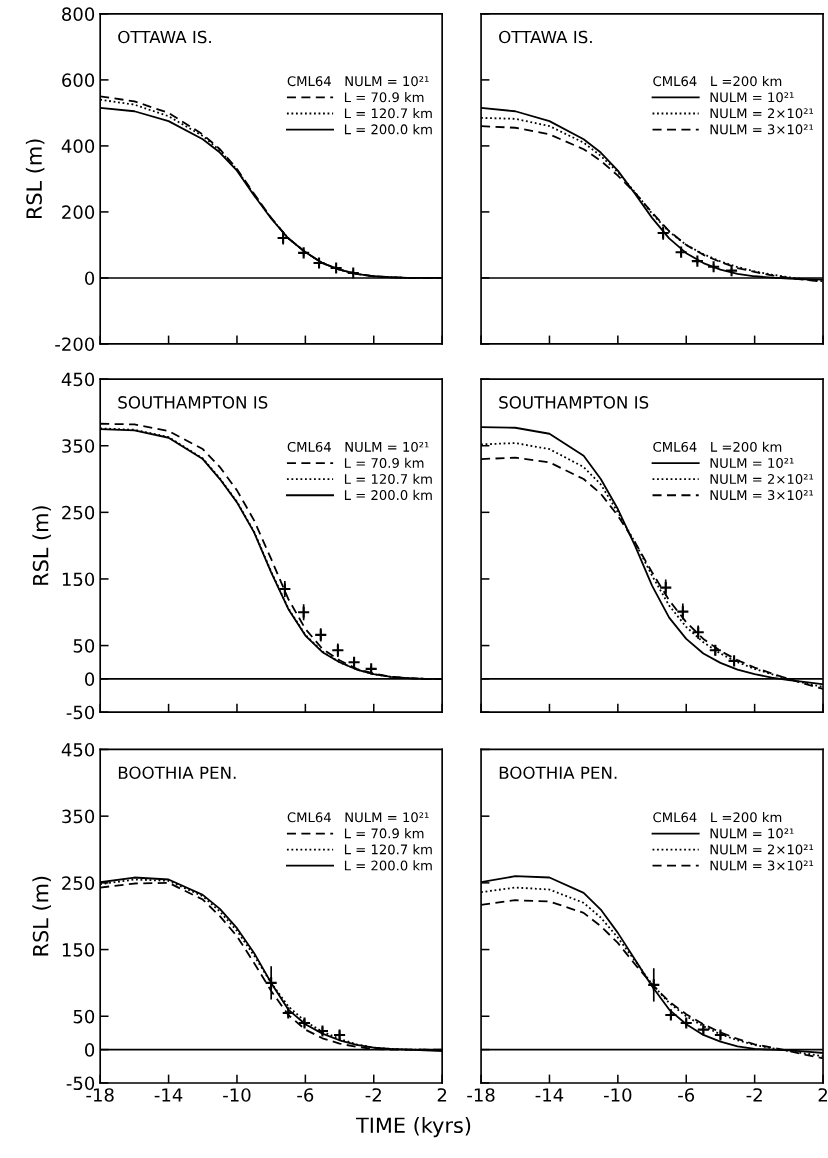 The height and width of the screenshot is (1158, 828). What do you see at coordinates (75, 344) in the screenshot?
I see `y-tick-label: -200` at bounding box center [75, 344].